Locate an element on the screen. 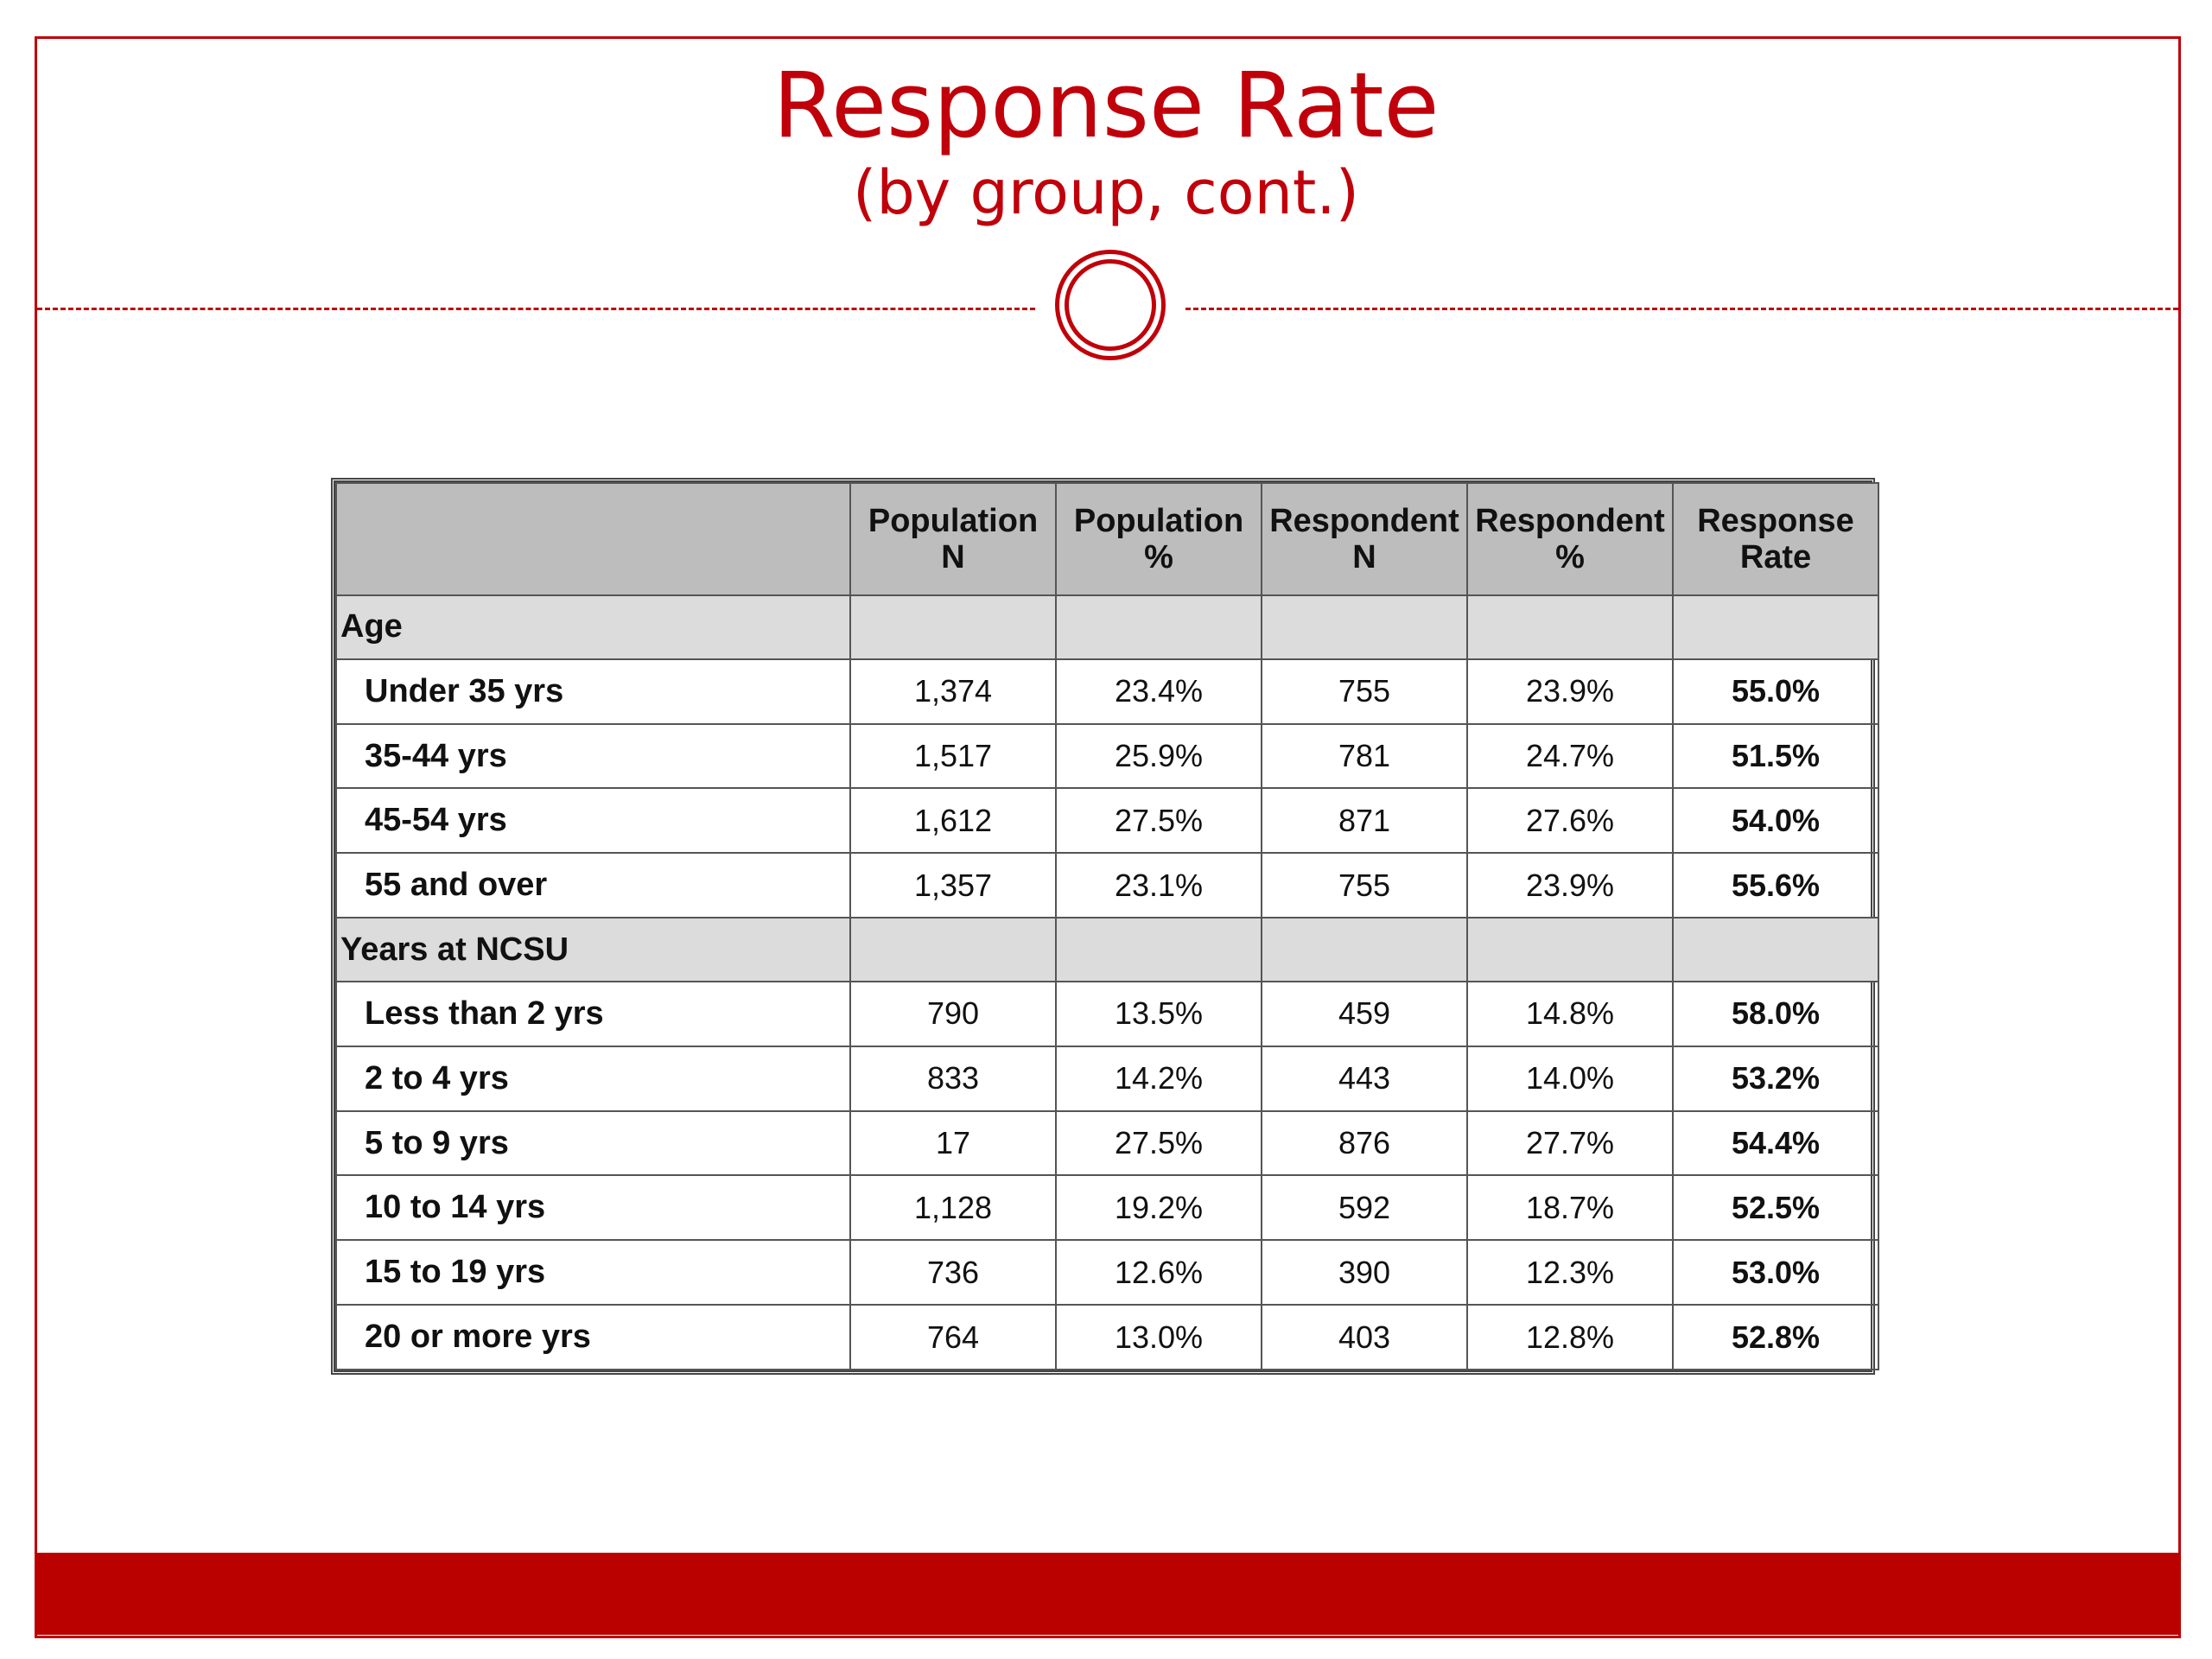 The height and width of the screenshot is (1659, 2212). row-label: 35-44 yrs is located at coordinates (593, 756).